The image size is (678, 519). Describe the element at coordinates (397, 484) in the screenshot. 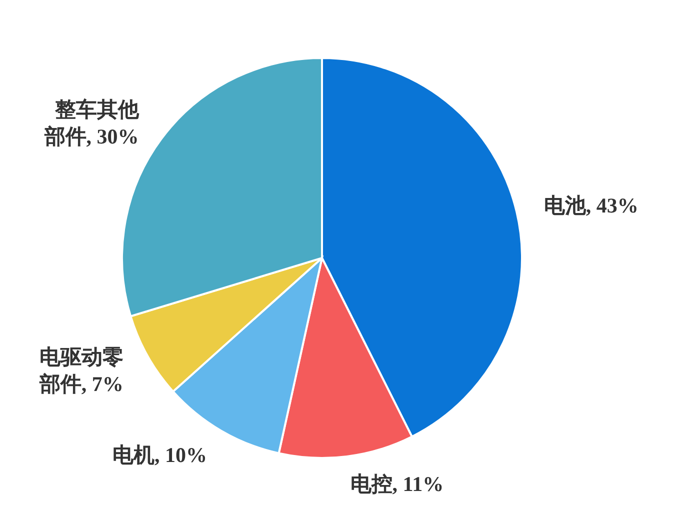

I see `slice-label: 电控, 11%` at that location.